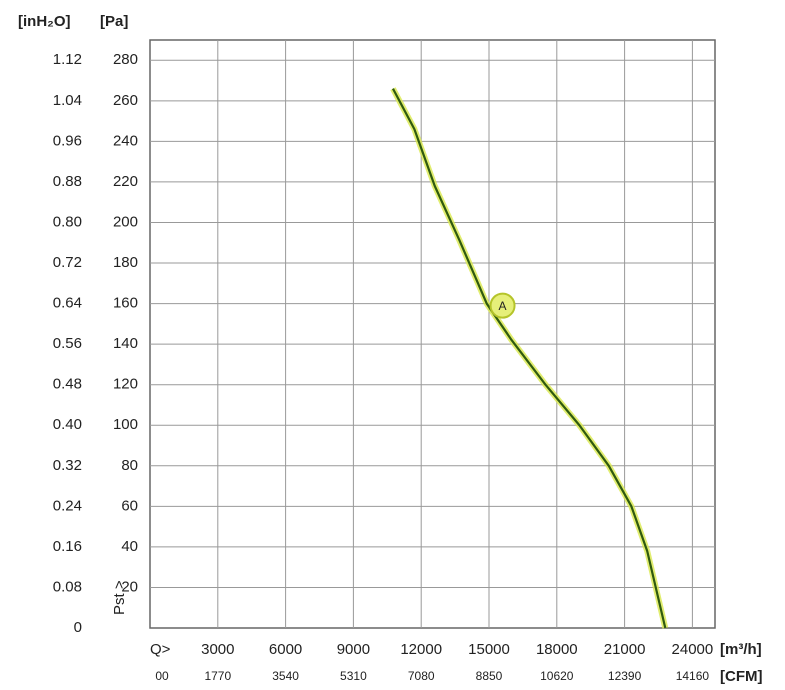 The height and width of the screenshot is (690, 785). Describe the element at coordinates (693, 676) in the screenshot. I see `x2-tick-label: 14160` at that location.